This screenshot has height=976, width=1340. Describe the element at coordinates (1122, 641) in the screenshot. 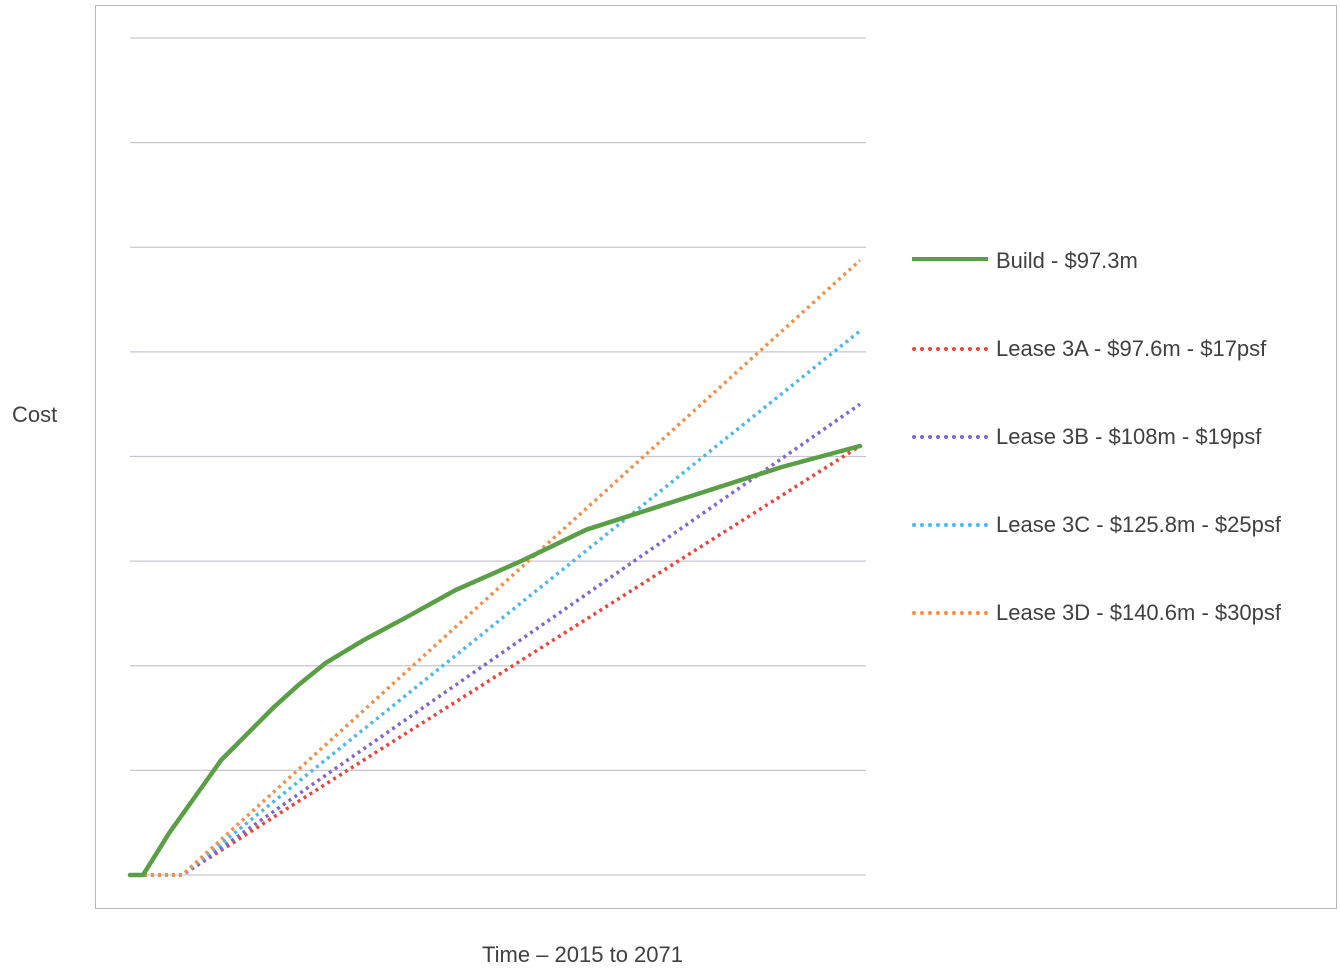

I see `legend-item-lease-3d: Lease 3D - $140.6m - $30psf` at that location.